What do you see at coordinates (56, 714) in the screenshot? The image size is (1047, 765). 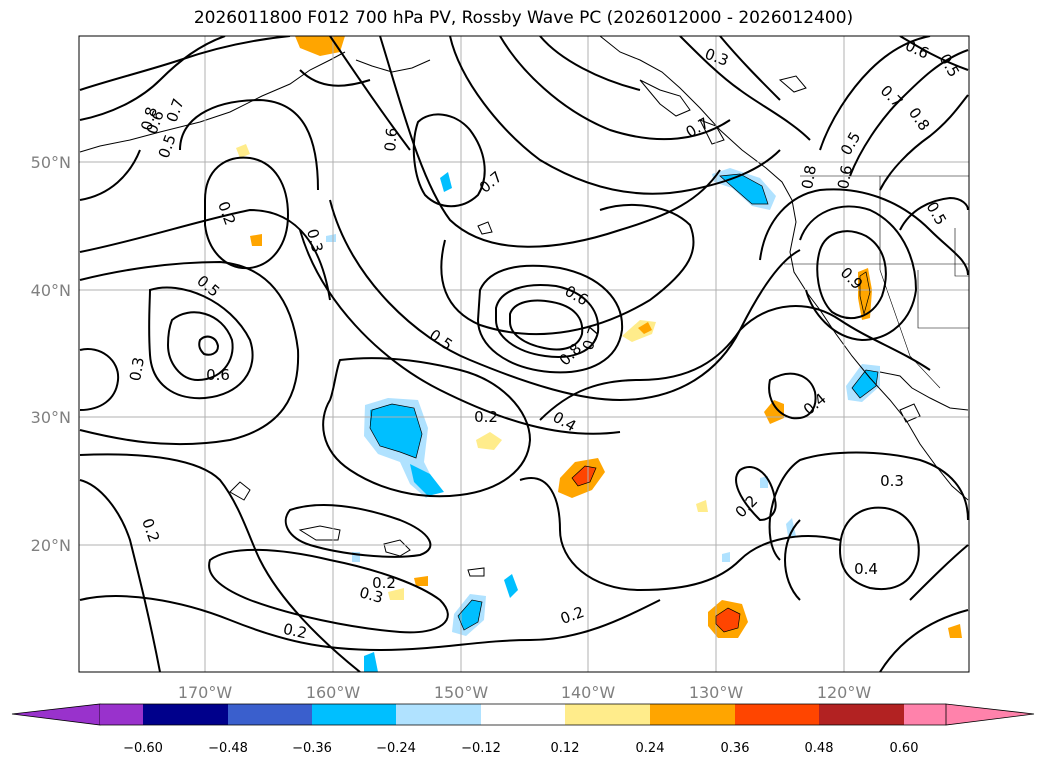 I see `colorbar-extend-left` at bounding box center [56, 714].